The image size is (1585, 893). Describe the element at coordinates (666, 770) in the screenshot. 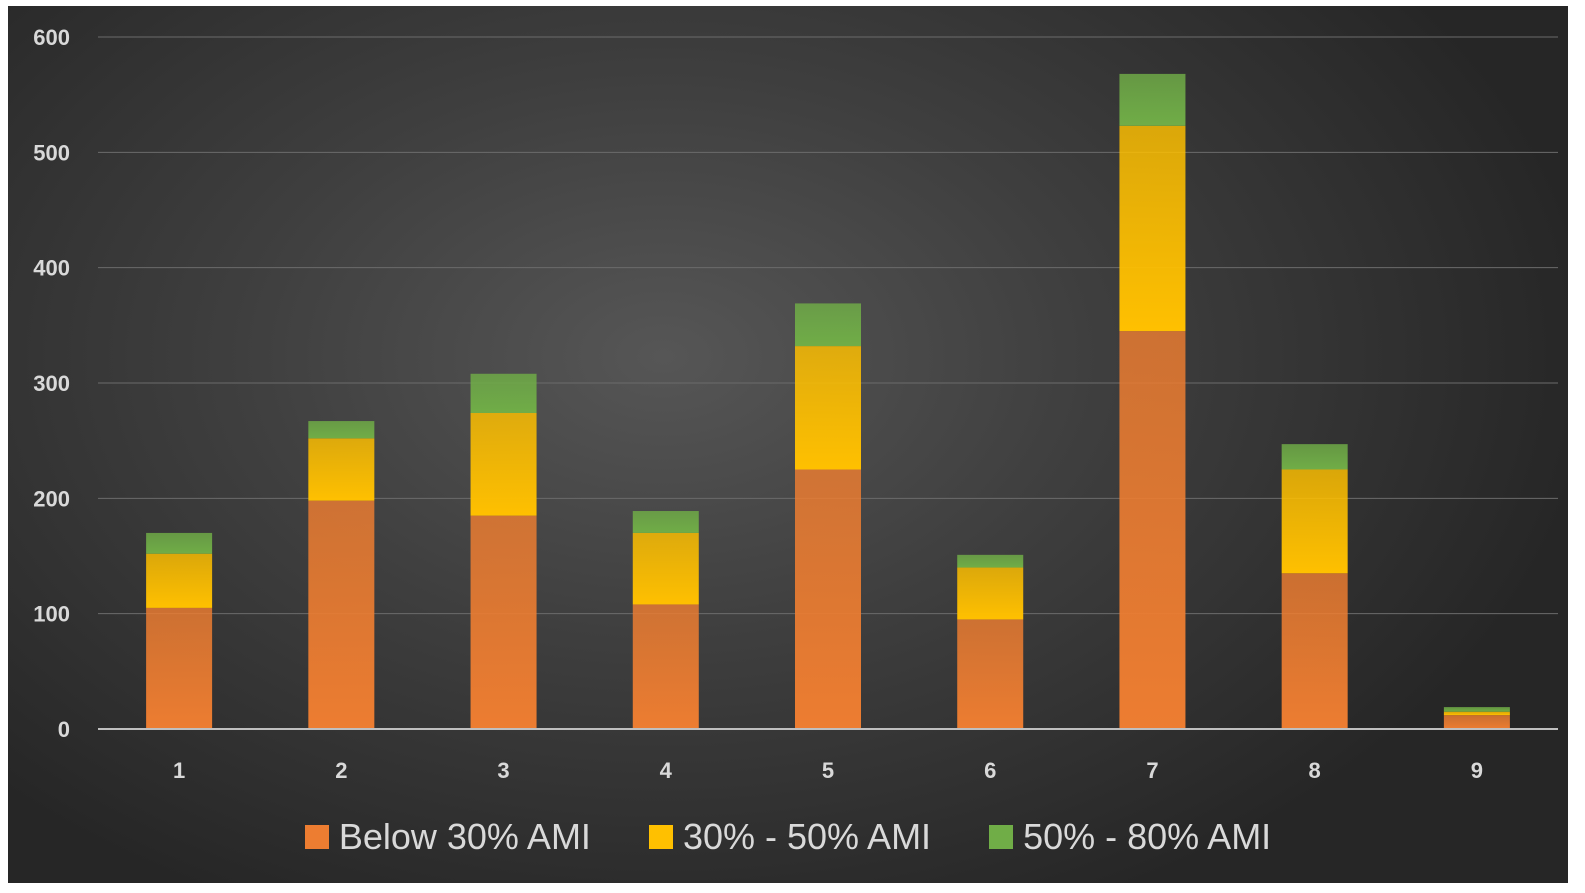

I see `x-tick-label: 4` at that location.